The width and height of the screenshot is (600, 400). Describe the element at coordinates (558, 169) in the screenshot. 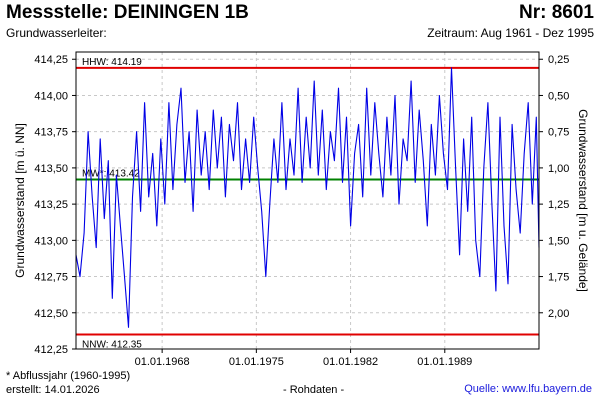

I see `y-right-tick-label: 1,00` at that location.